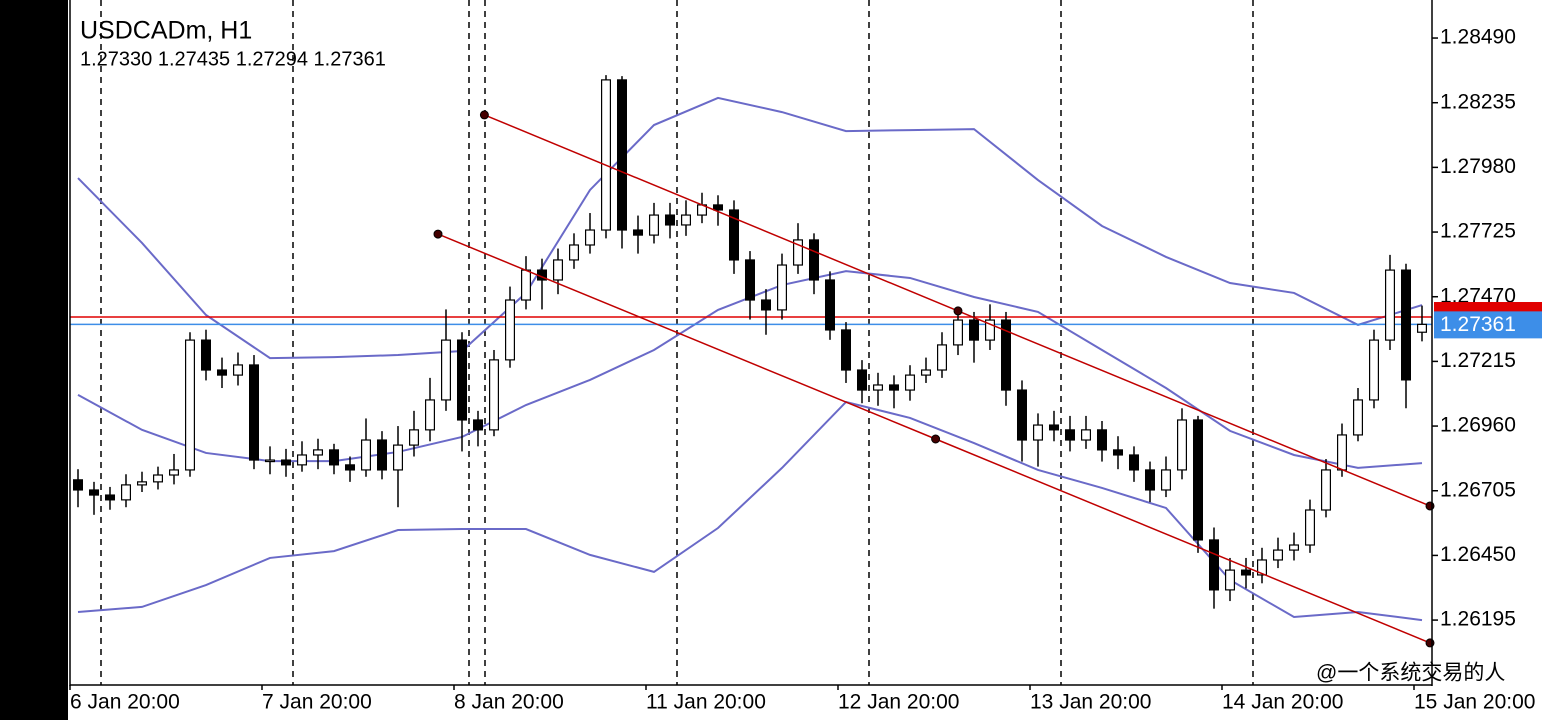  I want to click on watermark: @一个系统交易的人, so click(1410, 673).